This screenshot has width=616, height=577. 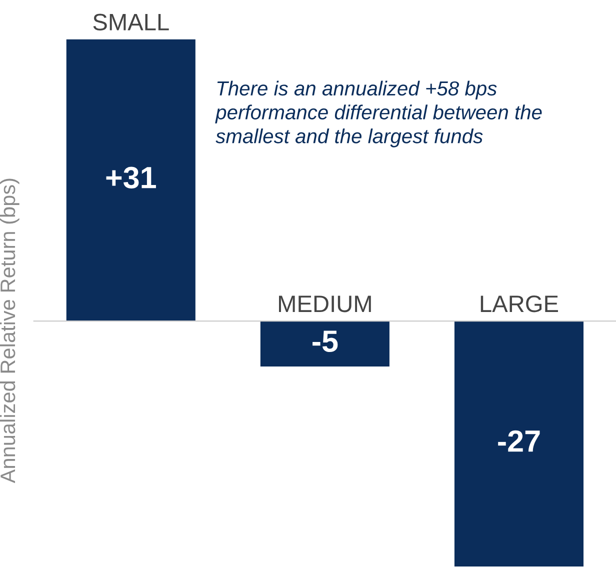 I want to click on data-label: -5, so click(x=325, y=341).